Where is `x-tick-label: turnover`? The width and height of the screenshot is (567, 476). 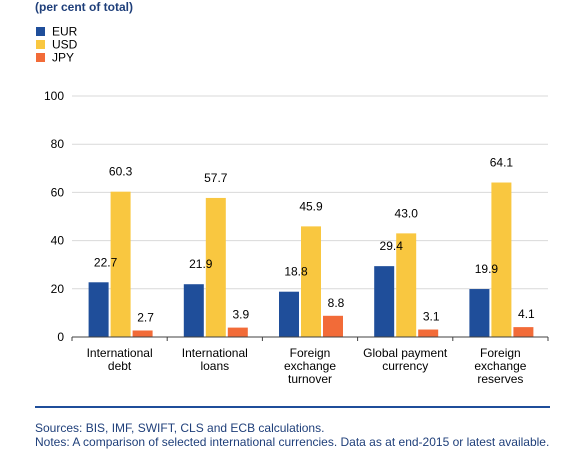 x-tick-label: turnover is located at coordinates (310, 379).